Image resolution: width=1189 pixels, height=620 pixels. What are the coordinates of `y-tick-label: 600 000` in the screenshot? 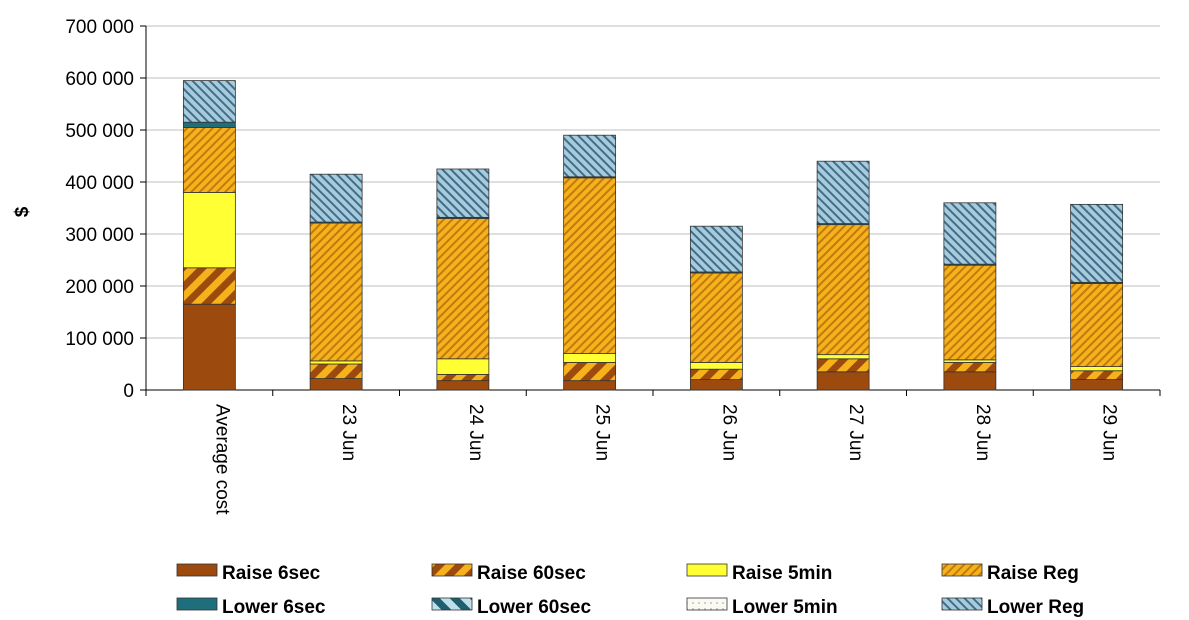 It's located at (99, 79).